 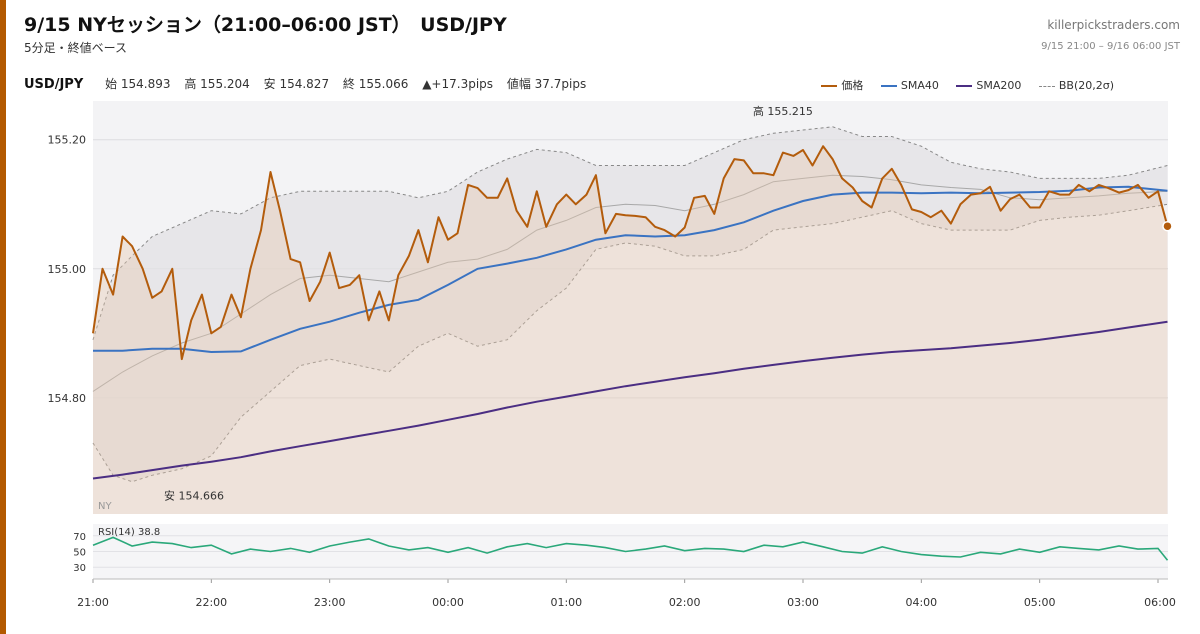 I want to click on legend-bb-swatch, so click(x=1046, y=86).